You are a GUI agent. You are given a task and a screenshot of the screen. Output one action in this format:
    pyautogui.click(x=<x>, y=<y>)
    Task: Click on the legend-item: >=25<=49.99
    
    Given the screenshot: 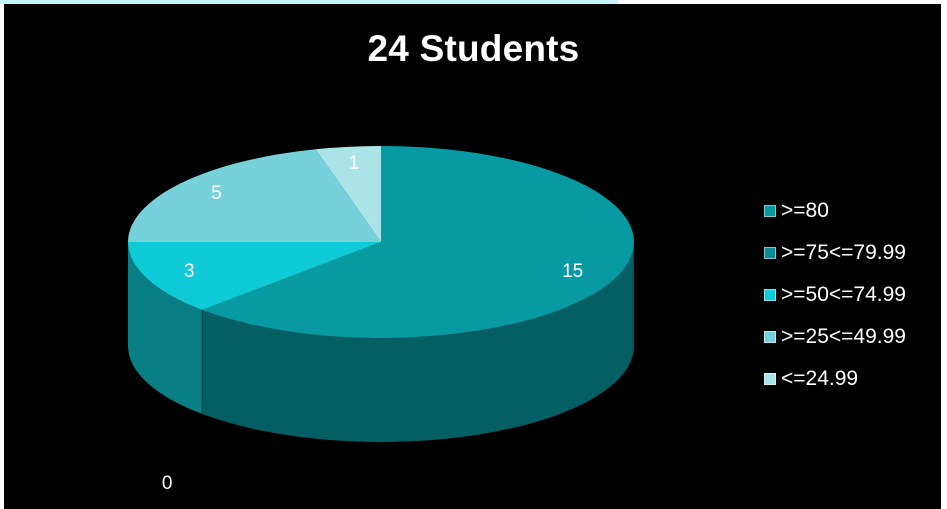 What is the action you would take?
    pyautogui.click(x=835, y=337)
    